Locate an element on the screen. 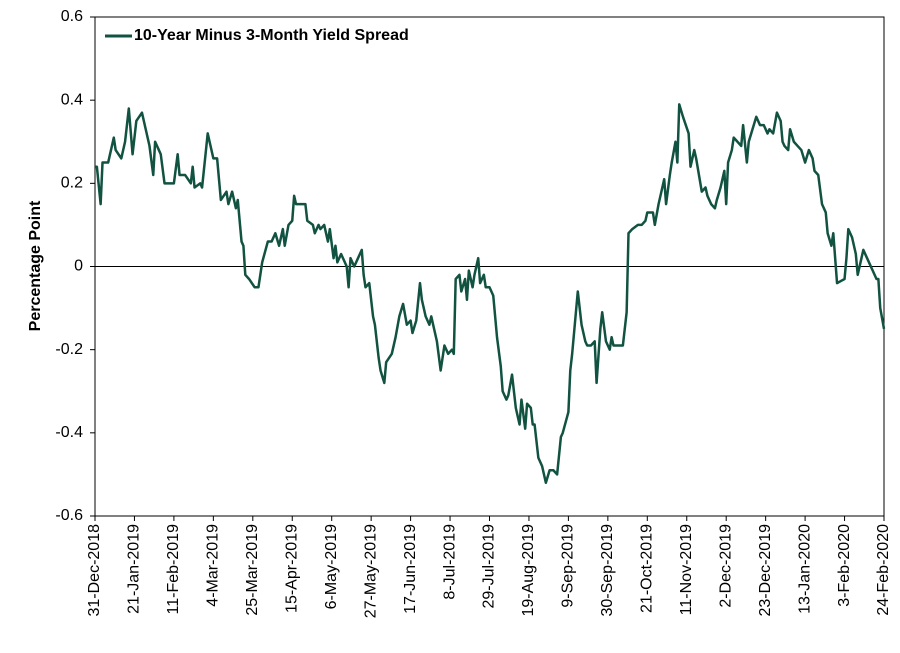 Image resolution: width=900 pixels, height=653 pixels. y-axis-label: Percentage Point is located at coordinates (35, 265).